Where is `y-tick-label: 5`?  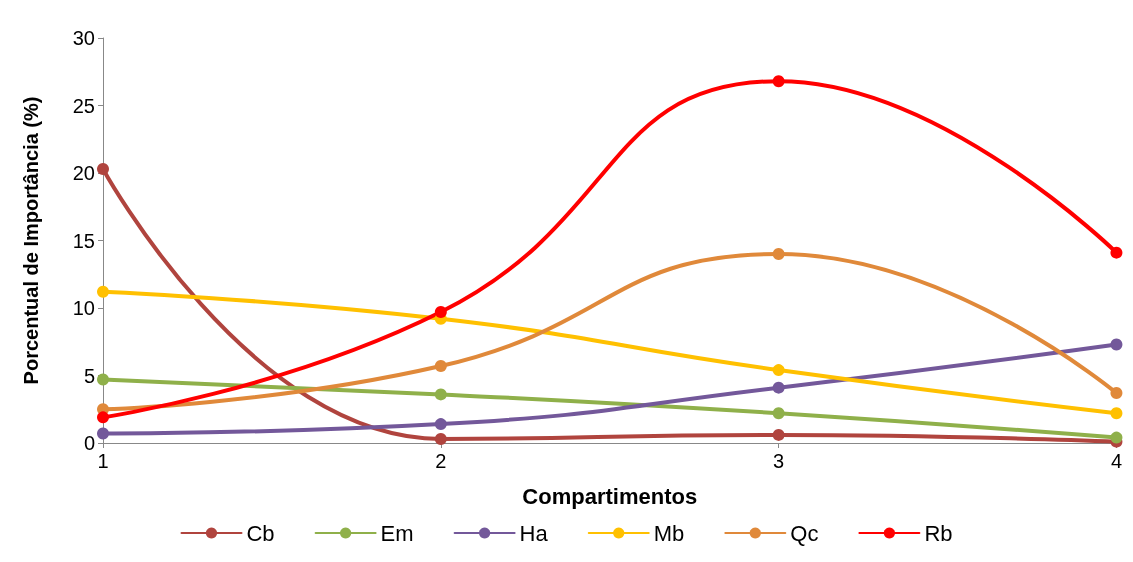 y-tick-label: 5 is located at coordinates (89, 375).